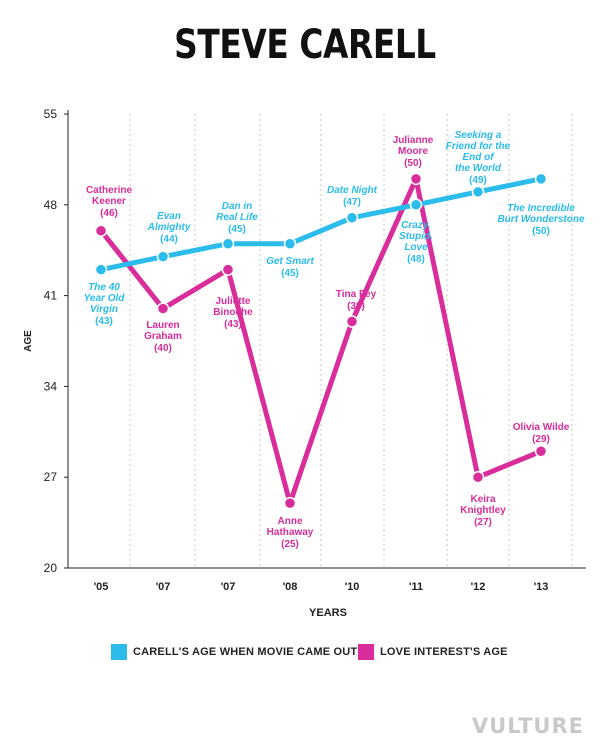 The image size is (610, 749). Describe the element at coordinates (356, 294) in the screenshot. I see `actress-name-text: Tina Fey` at that location.